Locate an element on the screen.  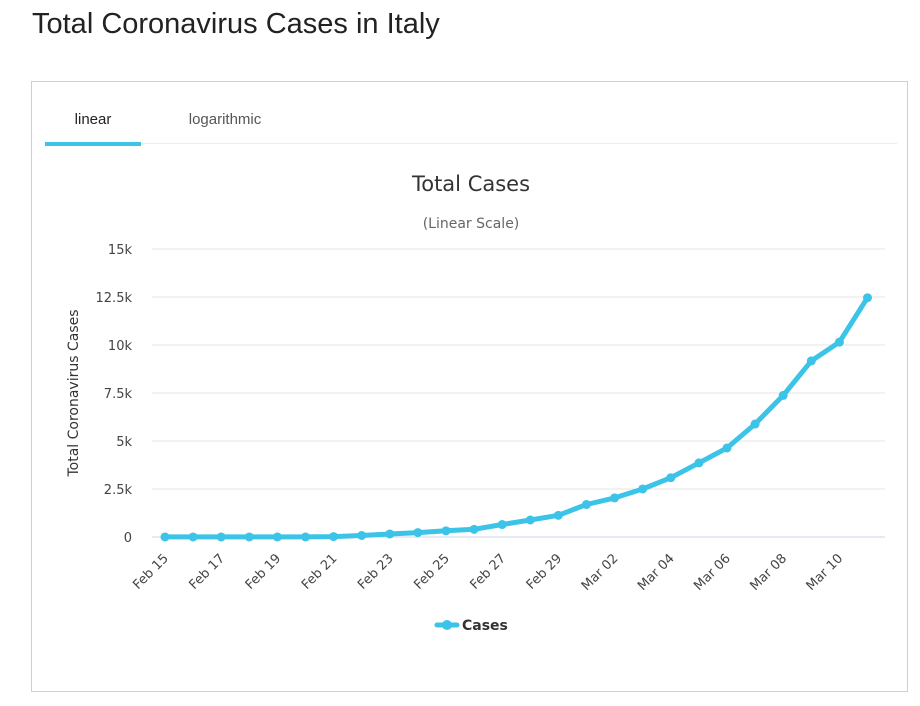
legend: Cases is located at coordinates (471, 626).